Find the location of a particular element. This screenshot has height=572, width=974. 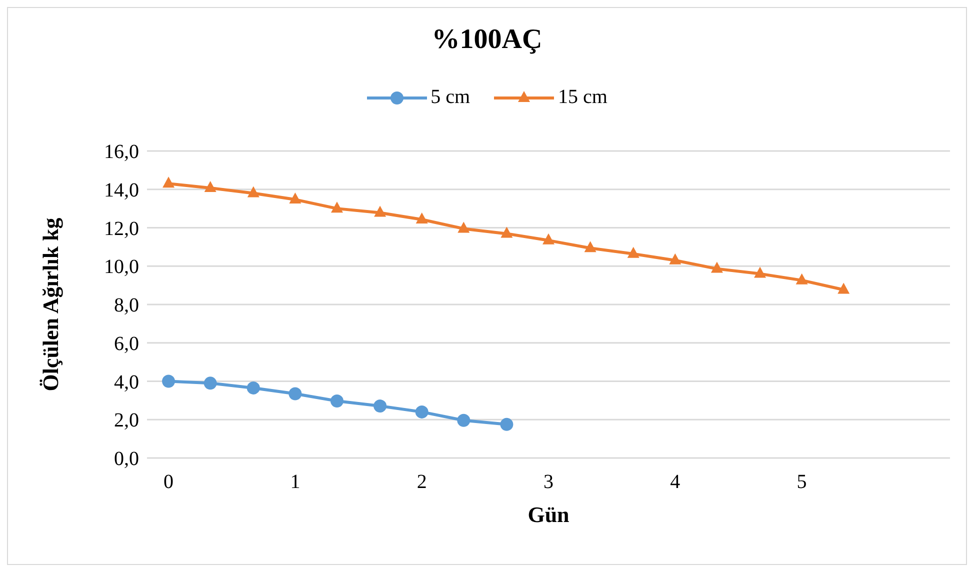

y-tick-label: 4,0 is located at coordinates (126, 382).